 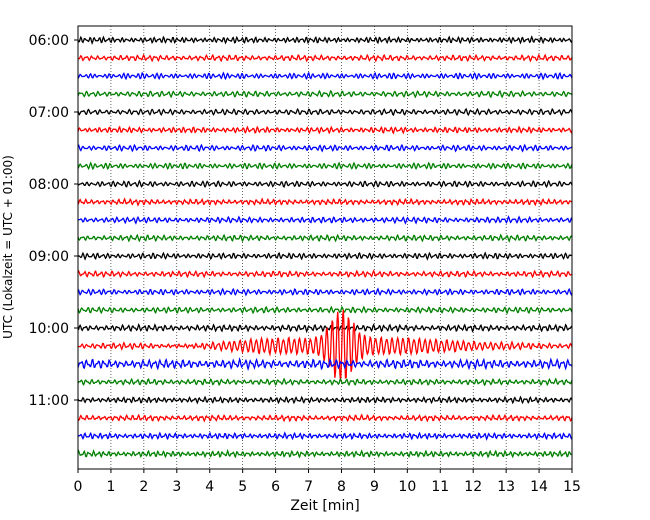 What do you see at coordinates (539, 487) in the screenshot?
I see `x-tick-label: 14` at bounding box center [539, 487].